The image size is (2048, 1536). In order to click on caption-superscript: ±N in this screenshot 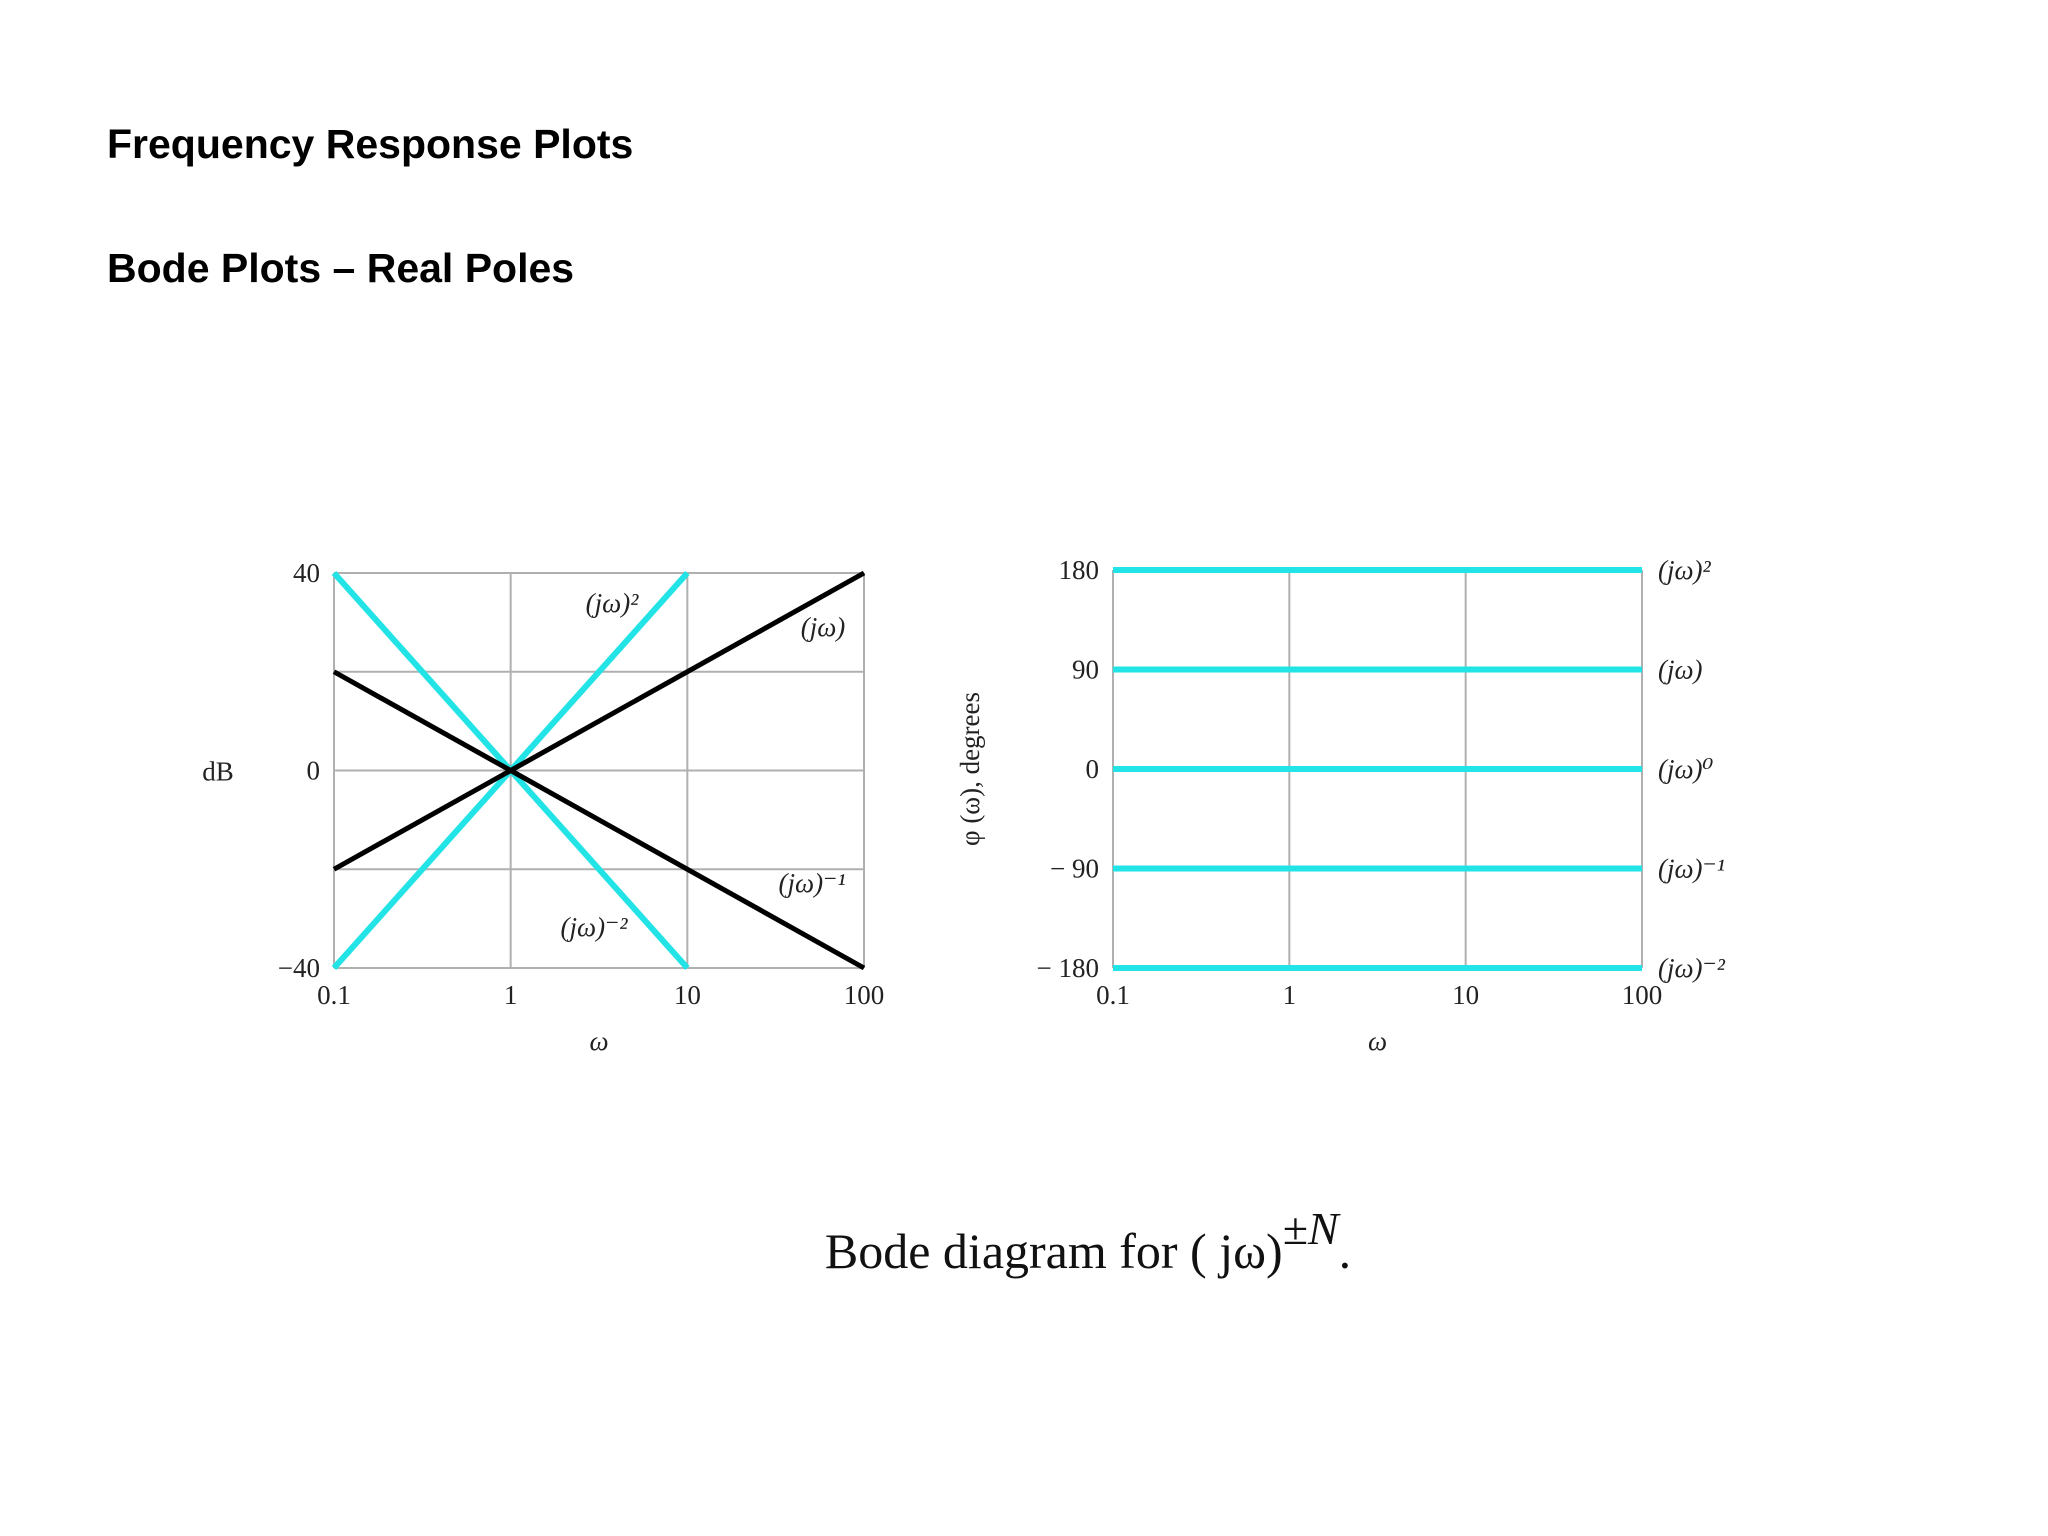, I will do `click(1312, 1228)`.